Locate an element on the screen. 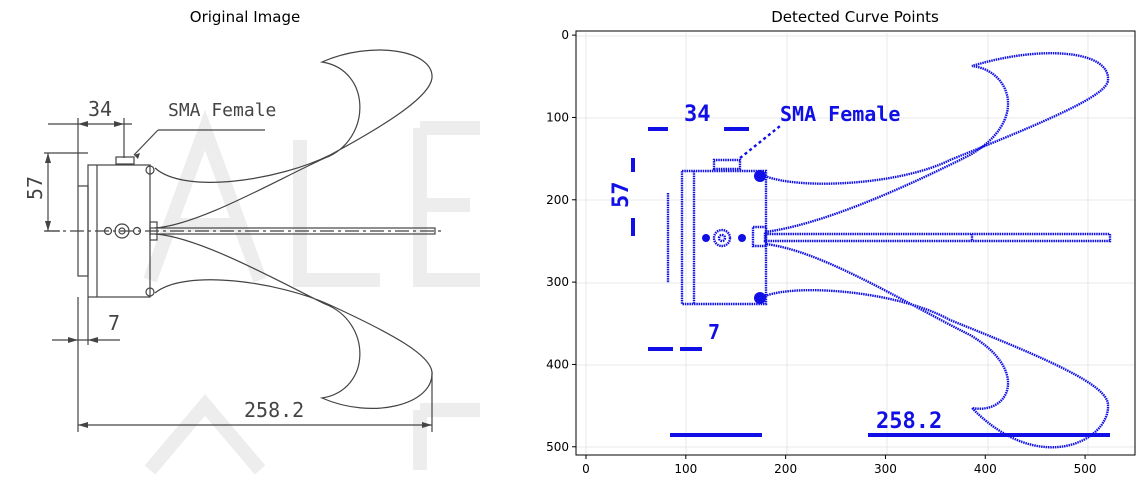  points-label-34: 34 is located at coordinates (697, 114).